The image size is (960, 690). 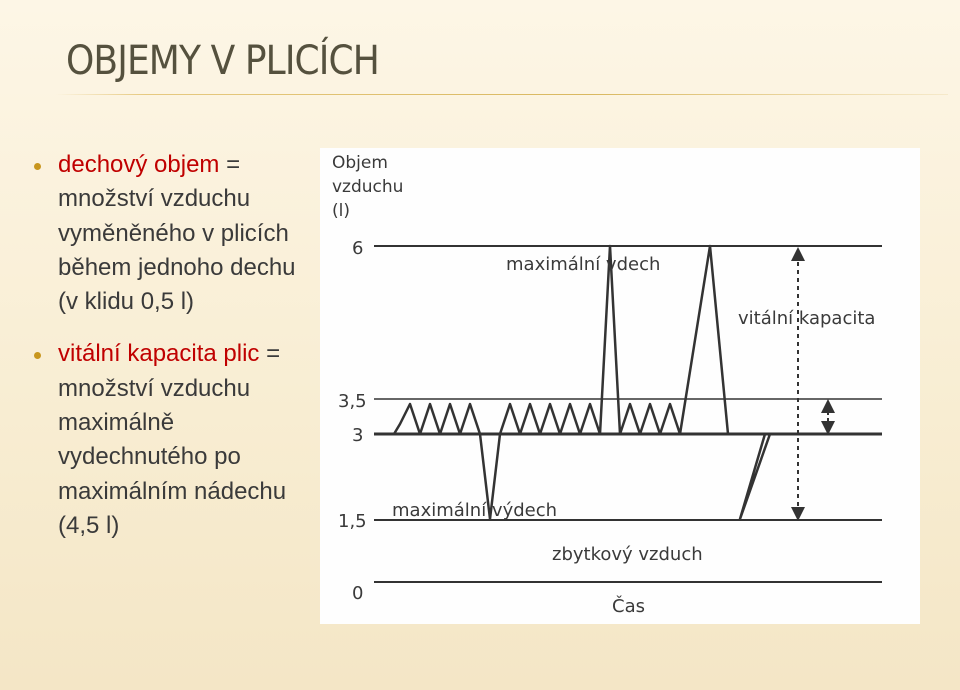 I want to click on x-axis-label: Čas, so click(x=628, y=606).